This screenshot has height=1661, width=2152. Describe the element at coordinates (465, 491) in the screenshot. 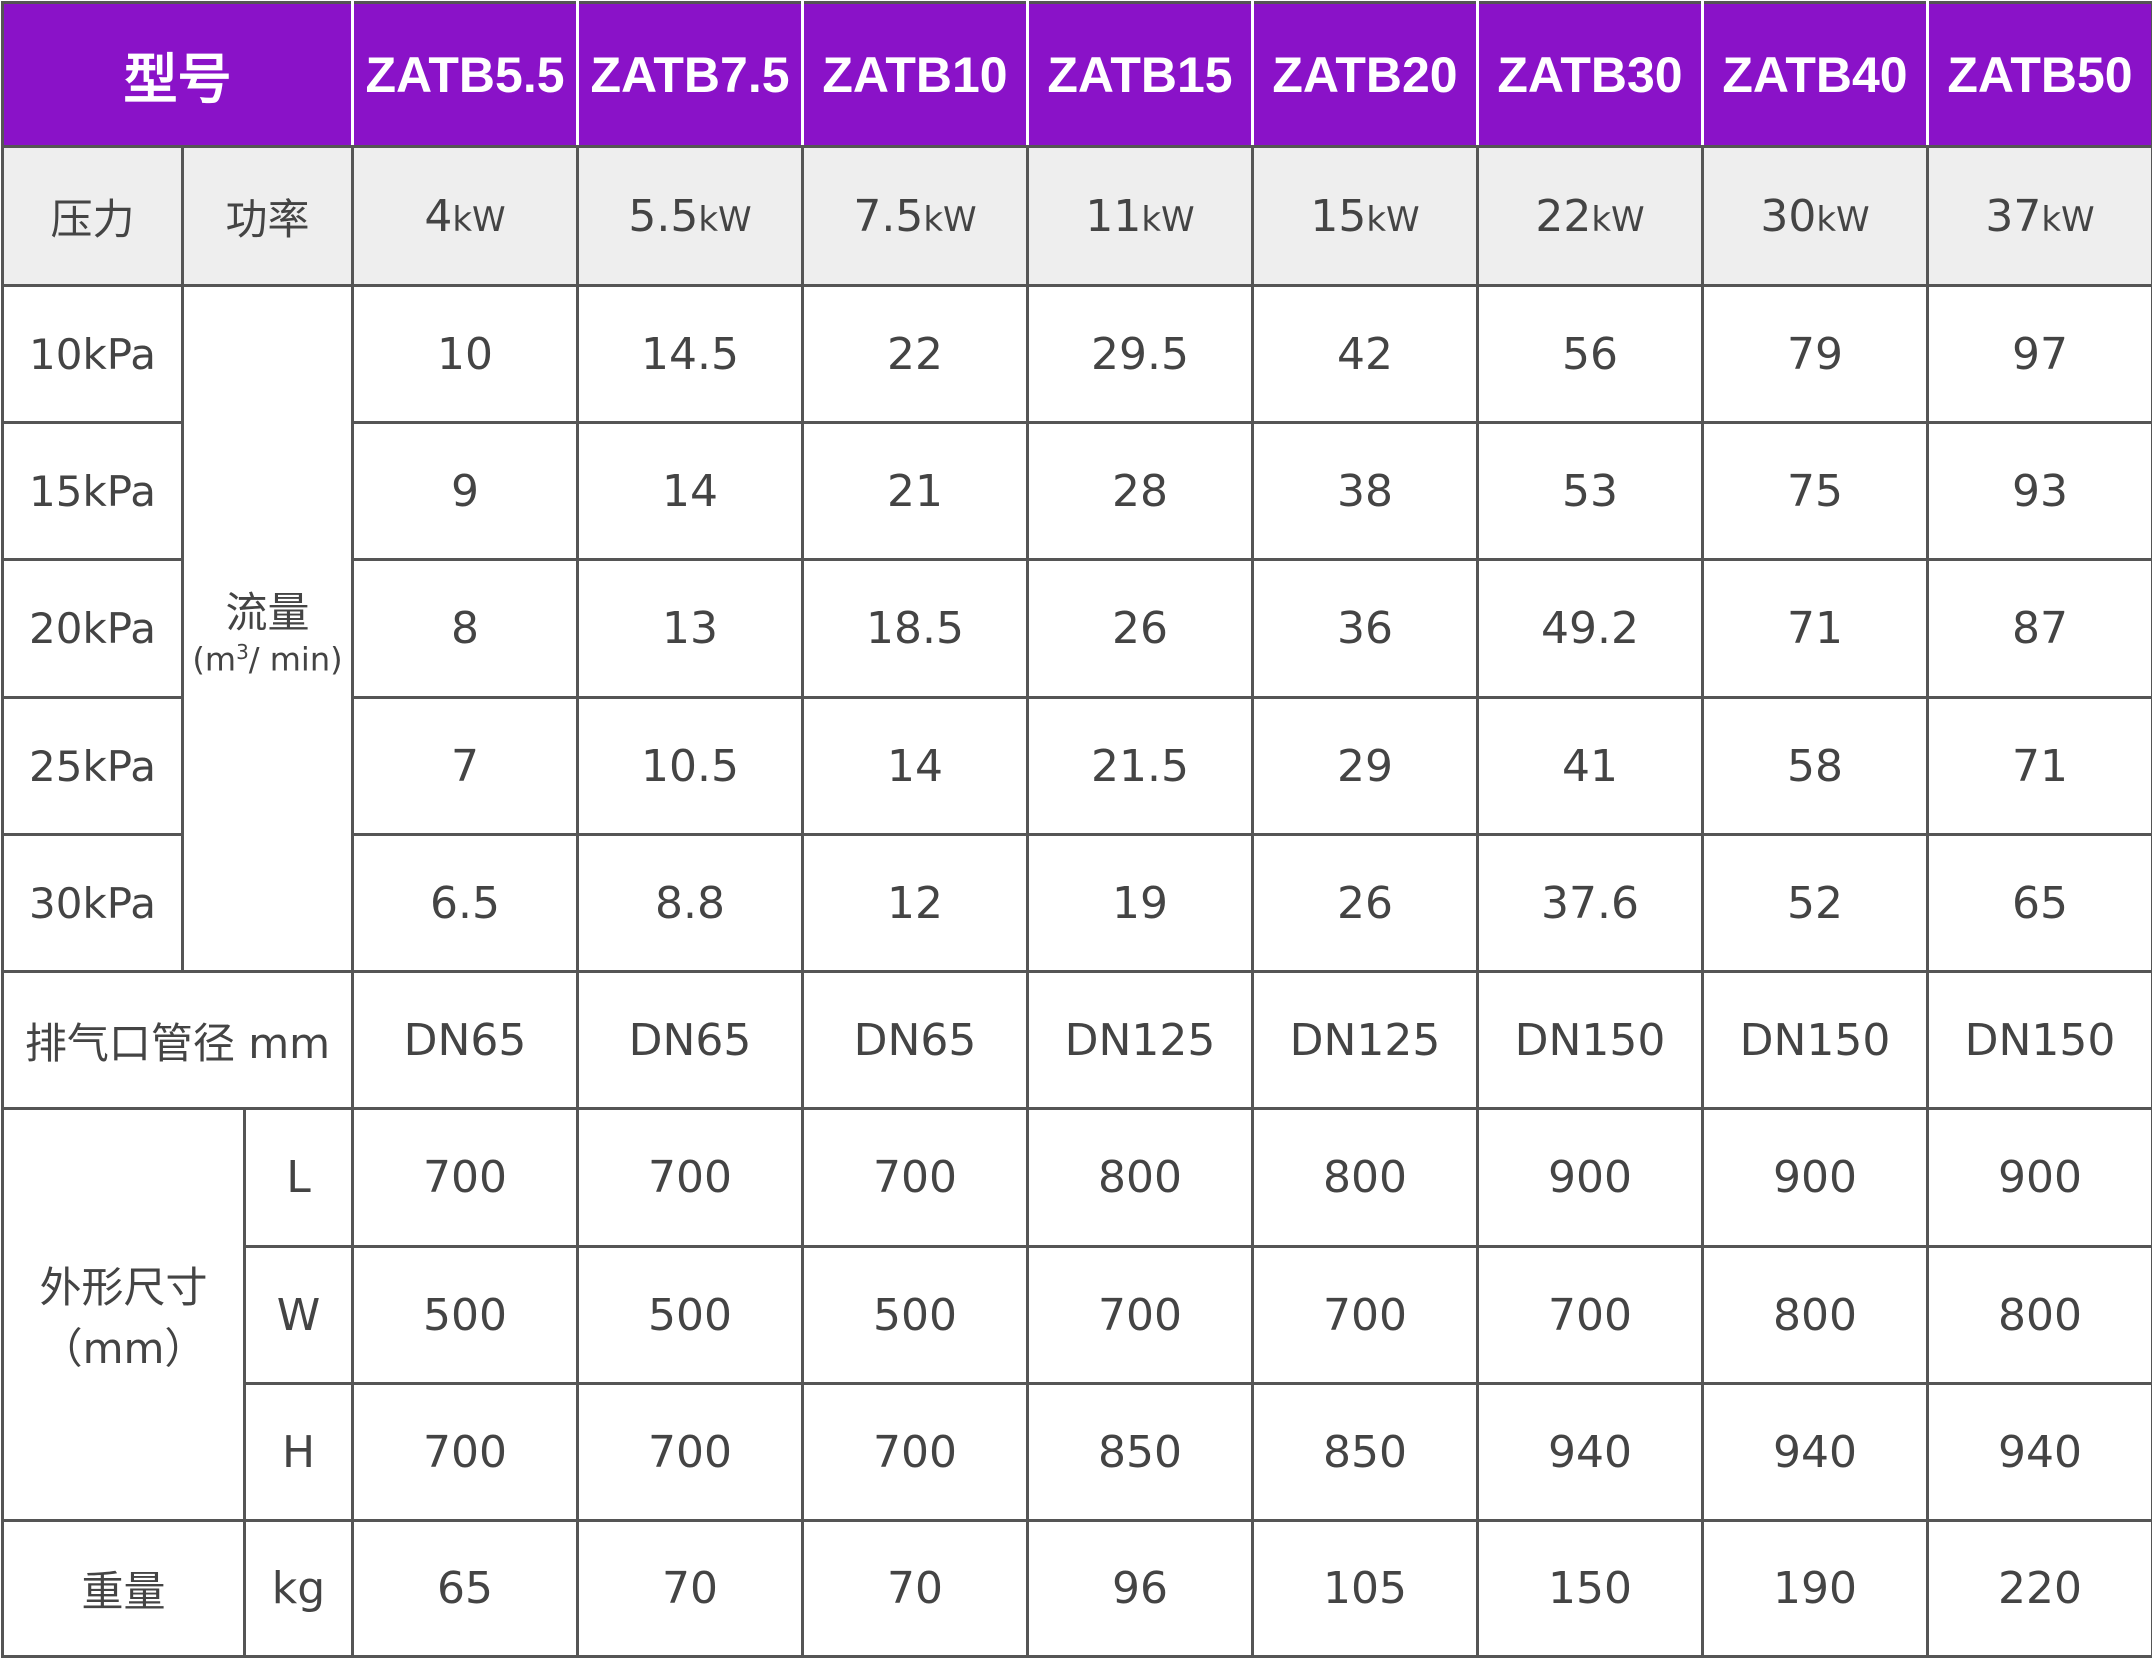

I see `flow-value: 9` at that location.